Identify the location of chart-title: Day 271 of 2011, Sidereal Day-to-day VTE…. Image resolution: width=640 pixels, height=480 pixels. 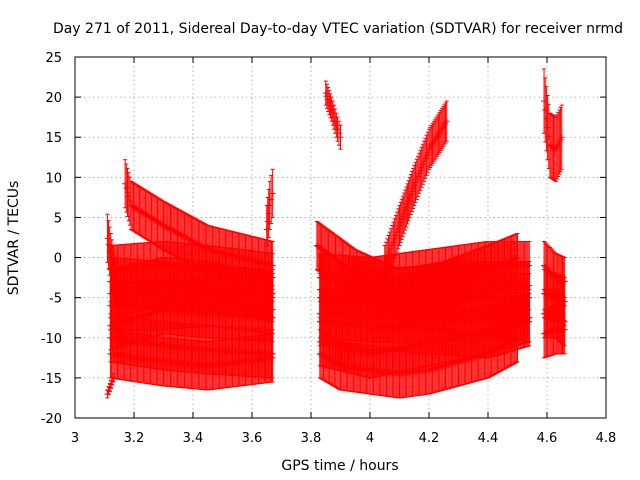
(338, 29).